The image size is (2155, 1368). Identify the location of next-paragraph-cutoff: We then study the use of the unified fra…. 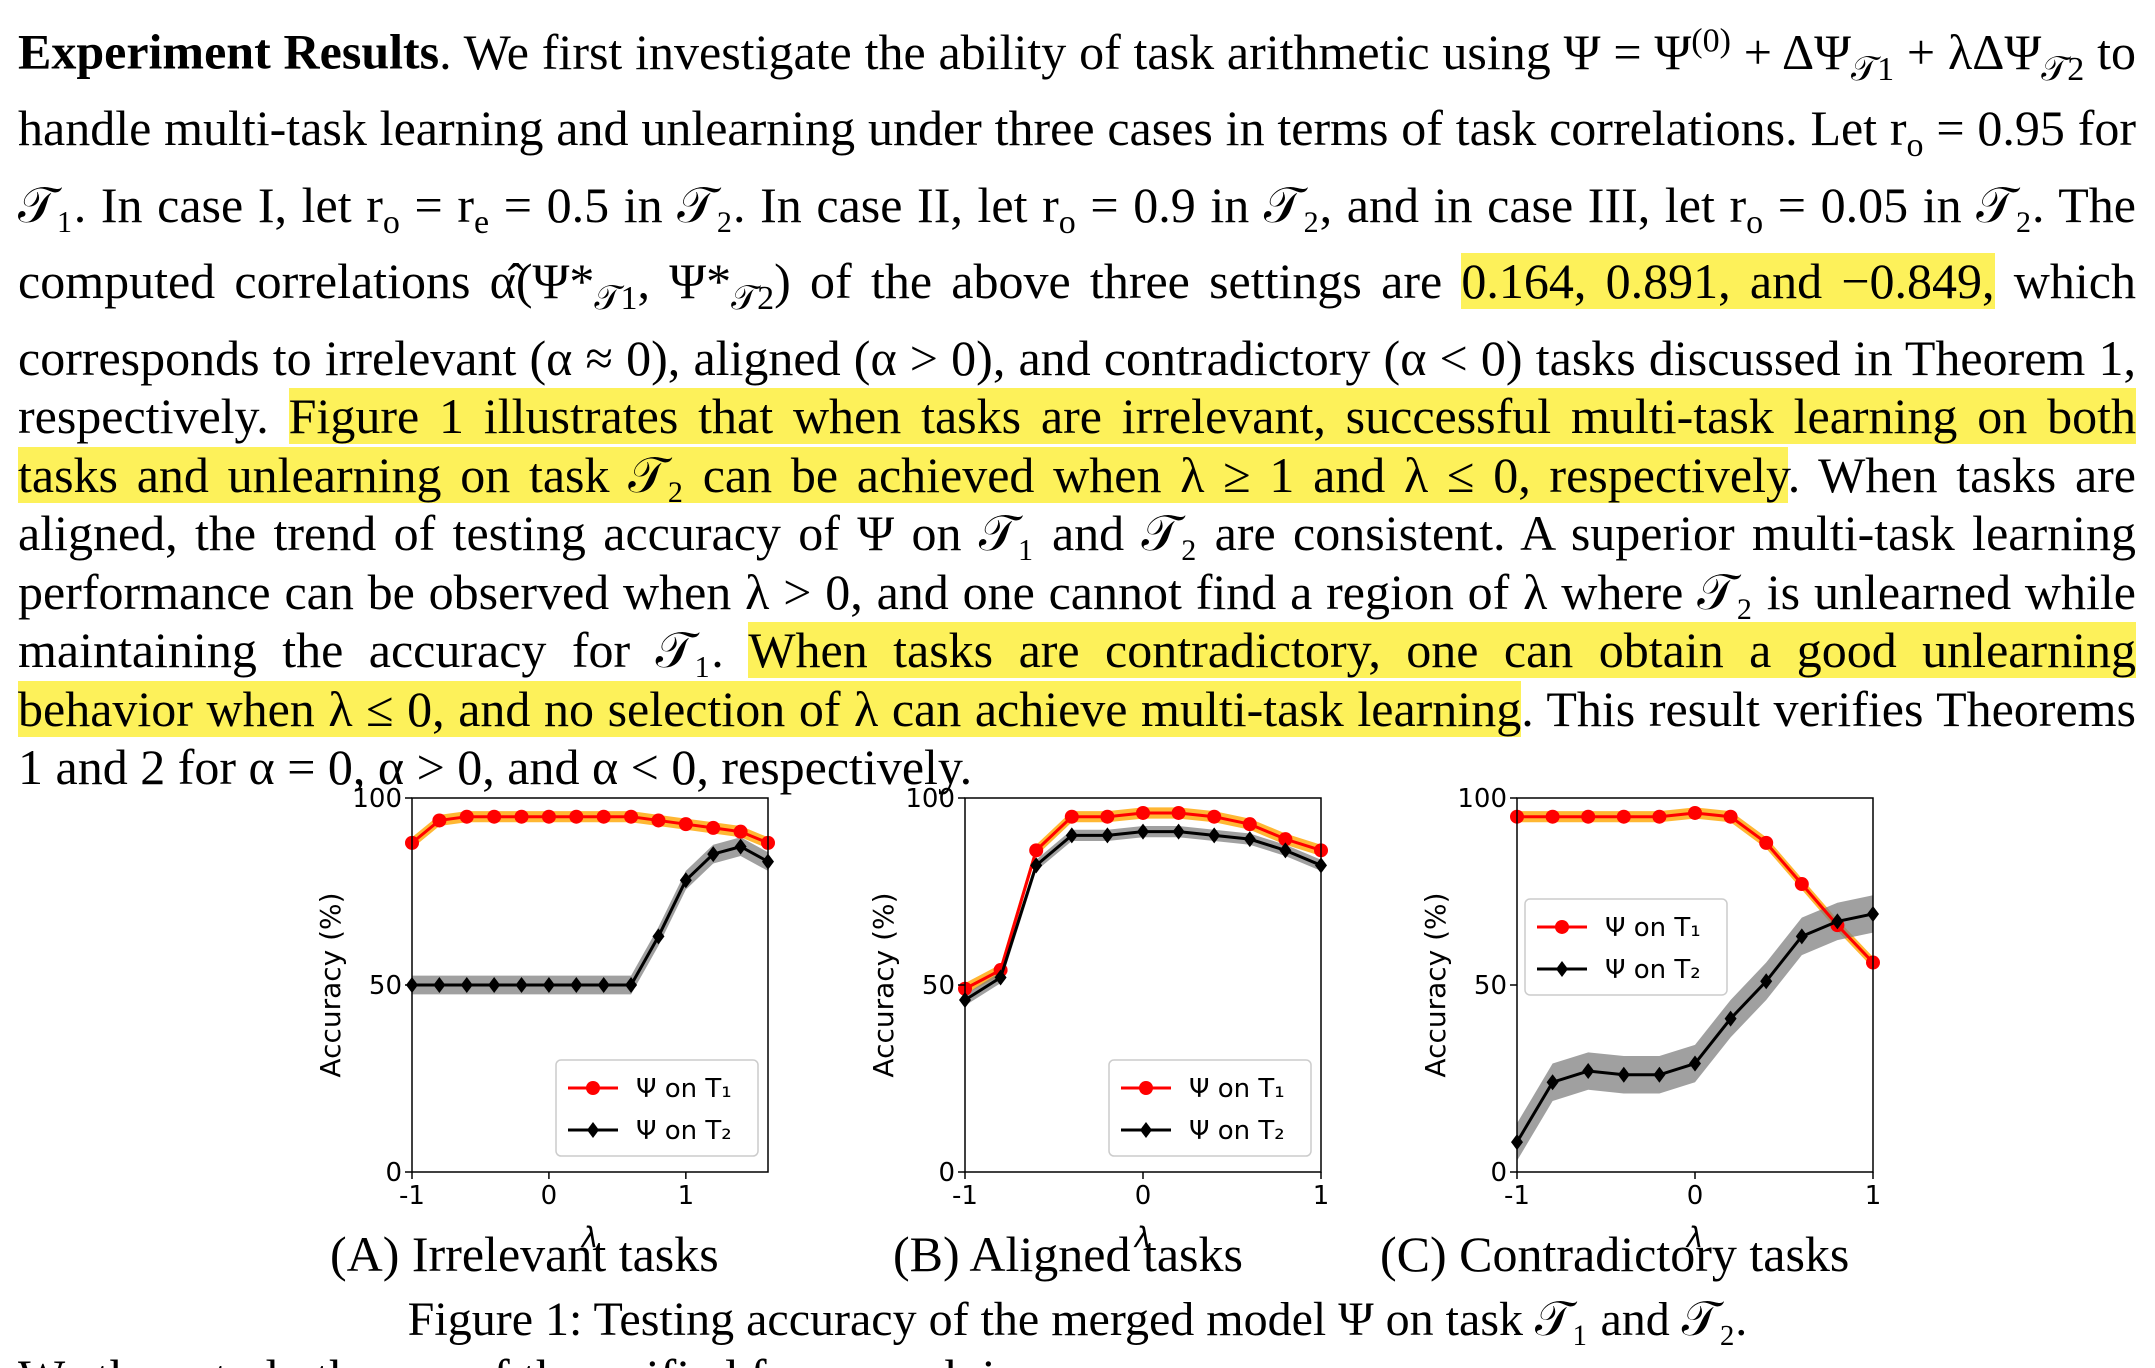
(1077, 1358).